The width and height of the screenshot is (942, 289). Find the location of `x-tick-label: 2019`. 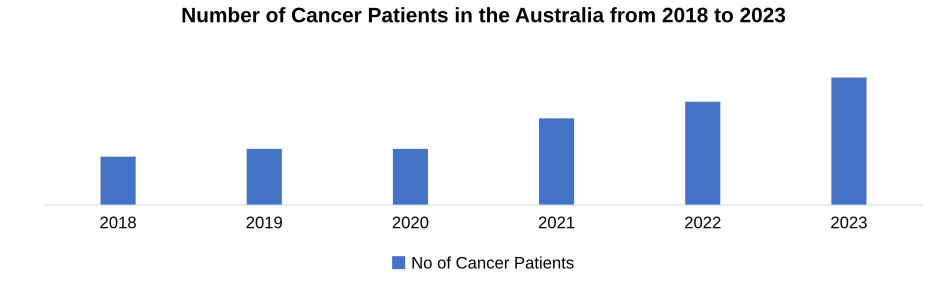

x-tick-label: 2019 is located at coordinates (264, 222).